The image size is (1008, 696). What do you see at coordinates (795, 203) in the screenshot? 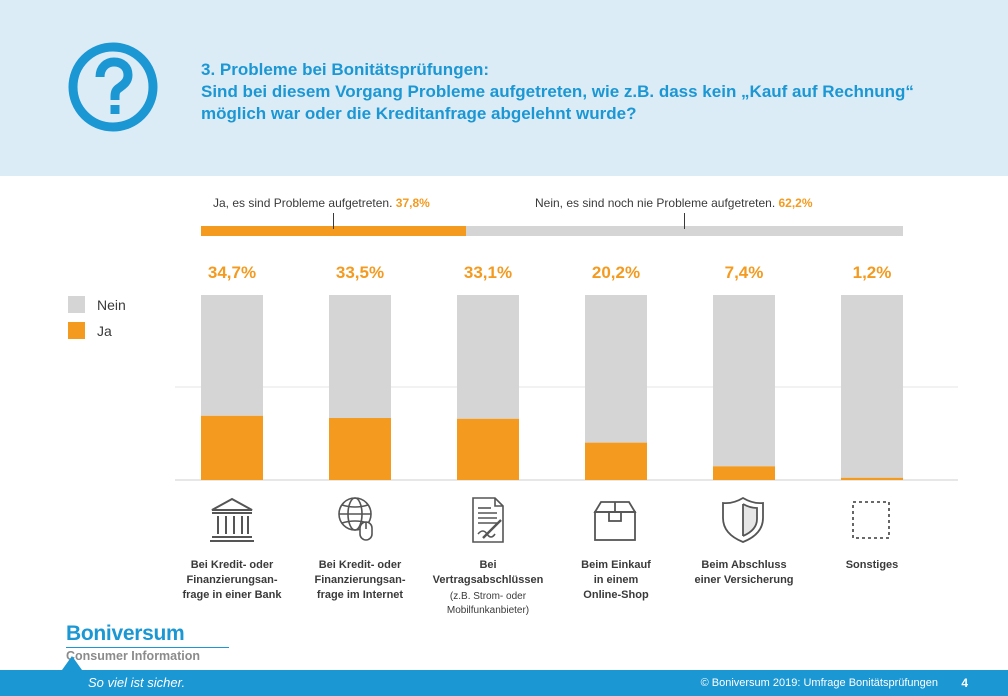
I see `summary-nein-pct: 62,2%` at bounding box center [795, 203].